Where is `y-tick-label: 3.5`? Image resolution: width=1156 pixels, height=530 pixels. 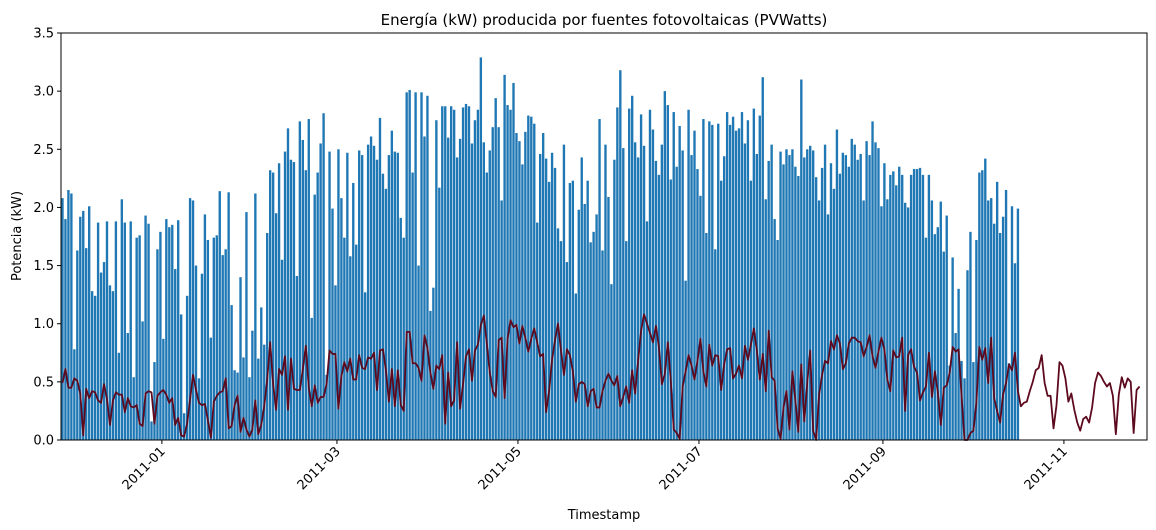 y-tick-label: 3.5 is located at coordinates (43, 34).